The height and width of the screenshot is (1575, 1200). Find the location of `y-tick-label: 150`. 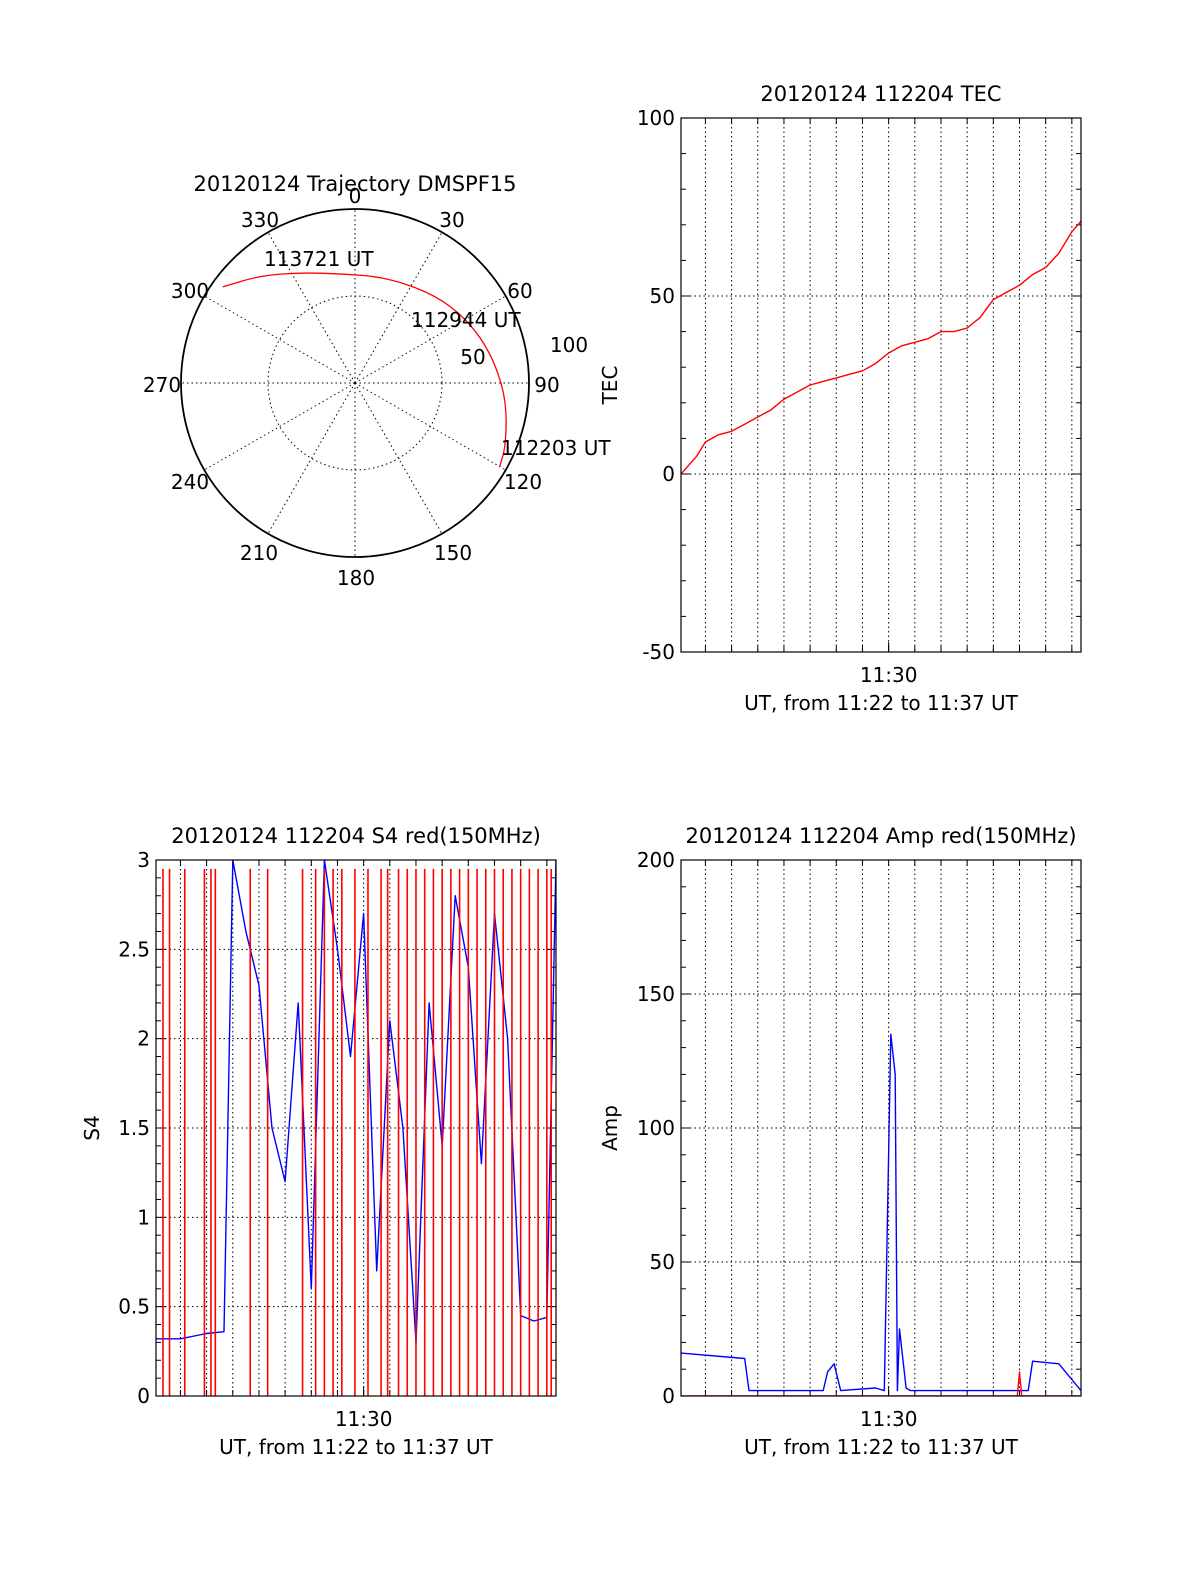

y-tick-label: 150 is located at coordinates (656, 994).